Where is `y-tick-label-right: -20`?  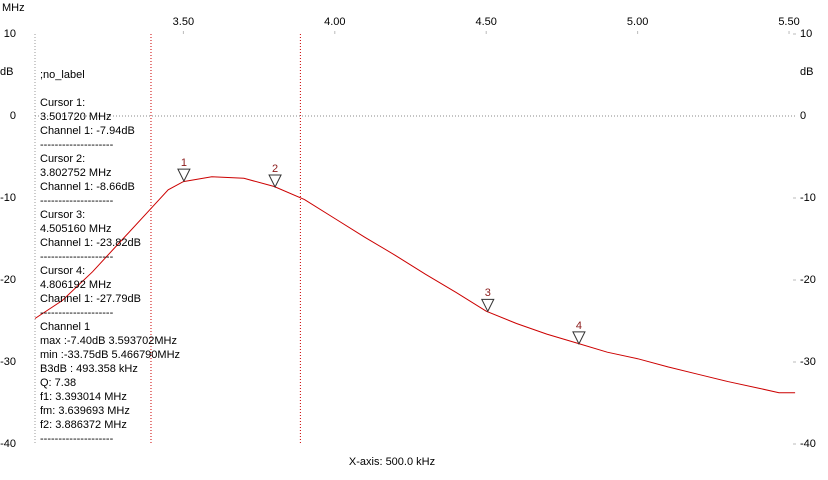
y-tick-label-right: -20 is located at coordinates (808, 280).